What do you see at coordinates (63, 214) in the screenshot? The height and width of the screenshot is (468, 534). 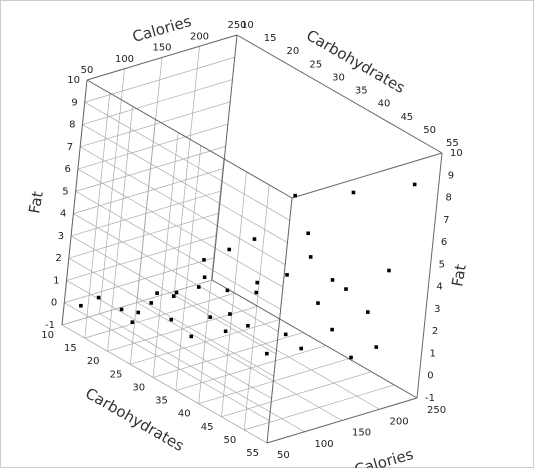 I see `tick-label: 4` at bounding box center [63, 214].